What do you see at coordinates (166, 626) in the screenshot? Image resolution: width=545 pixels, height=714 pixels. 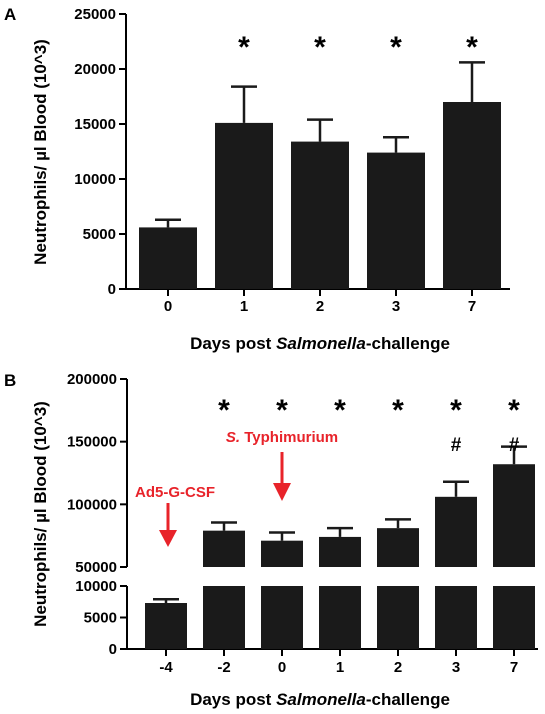 I see `panel-b-bar` at bounding box center [166, 626].